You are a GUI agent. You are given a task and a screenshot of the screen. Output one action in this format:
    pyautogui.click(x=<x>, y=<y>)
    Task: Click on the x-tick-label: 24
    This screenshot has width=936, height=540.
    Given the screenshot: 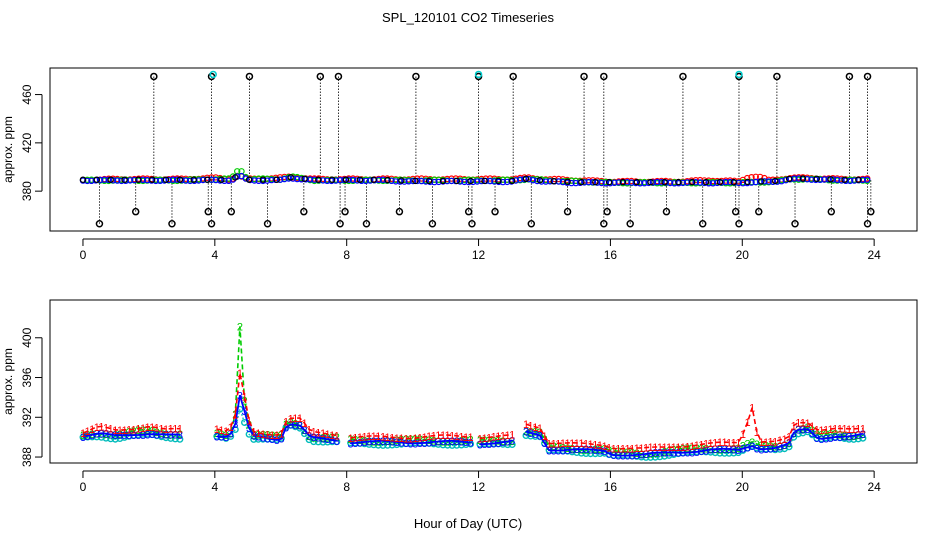 What is the action you would take?
    pyautogui.click(x=874, y=255)
    